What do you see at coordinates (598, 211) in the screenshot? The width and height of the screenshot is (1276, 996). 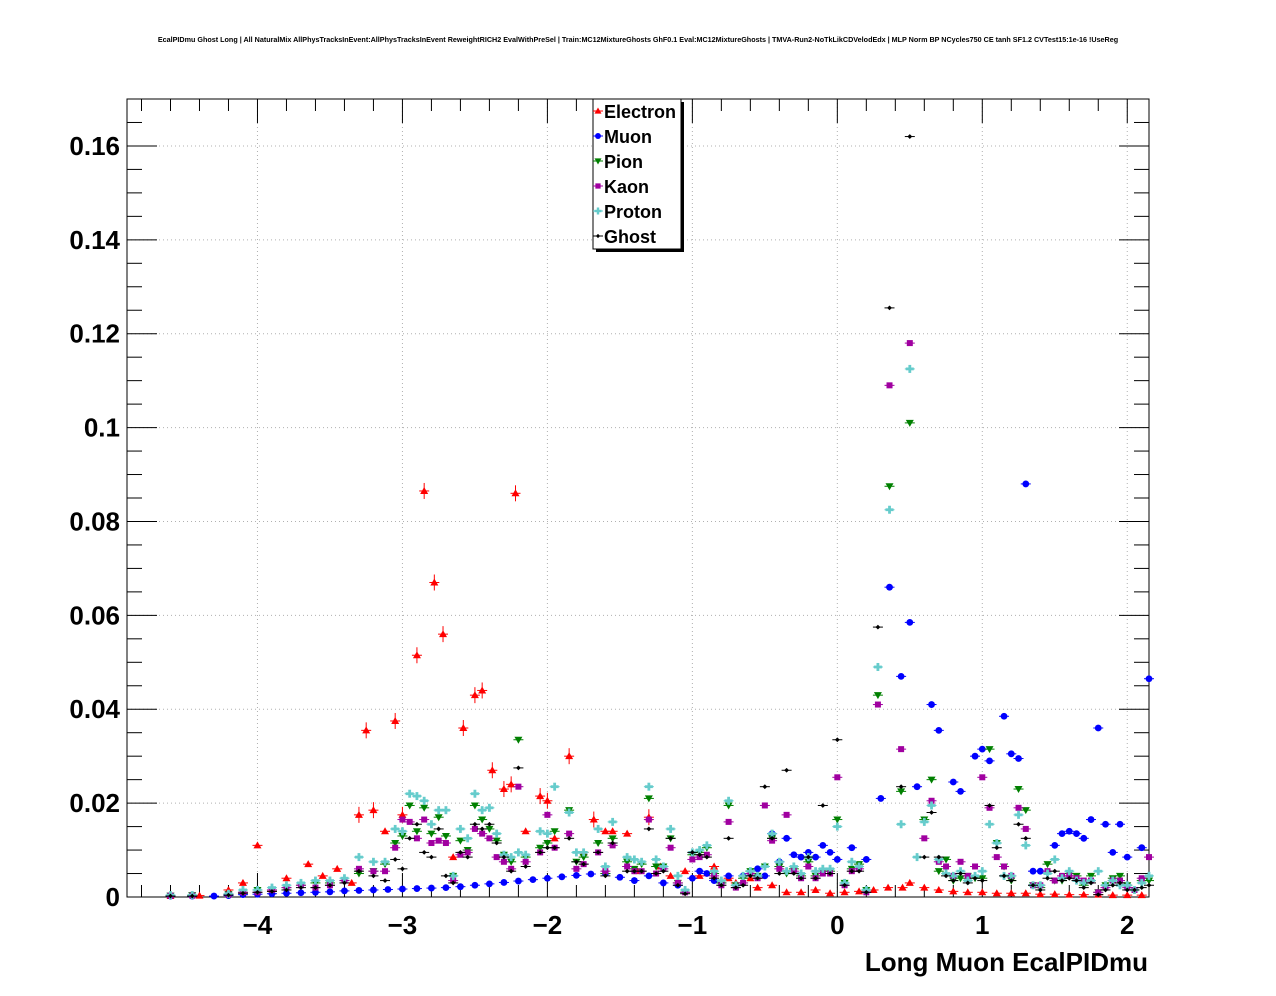 I see `legend-marker` at bounding box center [598, 211].